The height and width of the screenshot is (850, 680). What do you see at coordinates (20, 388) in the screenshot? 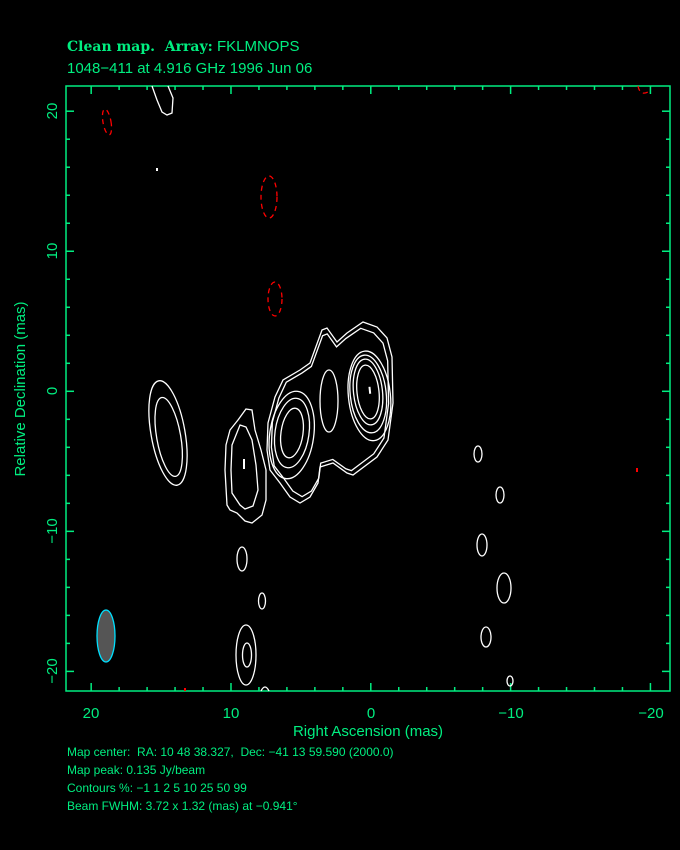
I see `y-axis-label: Relative Declination (mas)` at bounding box center [20, 388].